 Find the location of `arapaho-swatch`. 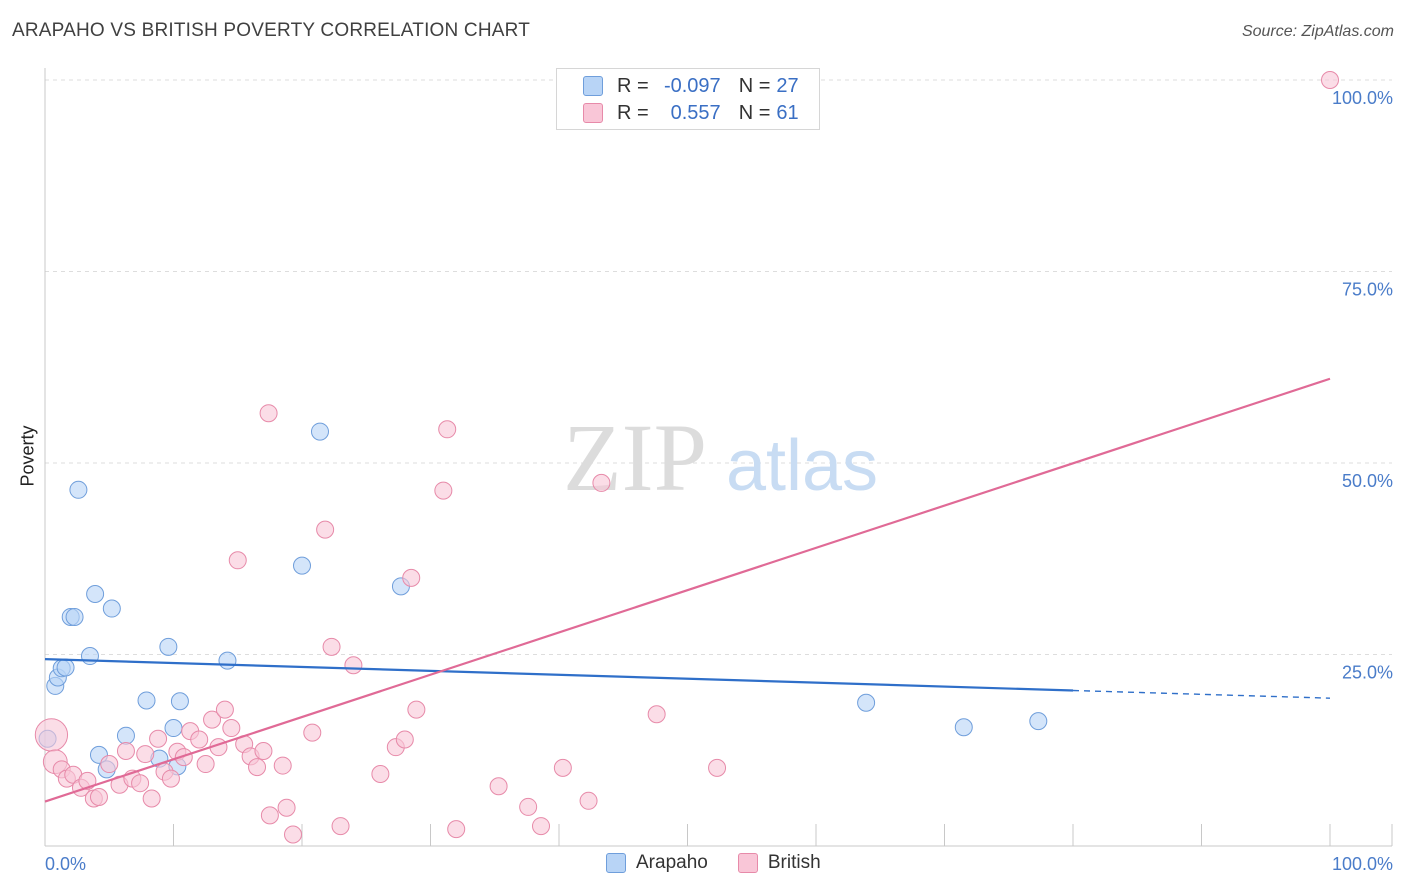

arapaho-swatch is located at coordinates (593, 86).